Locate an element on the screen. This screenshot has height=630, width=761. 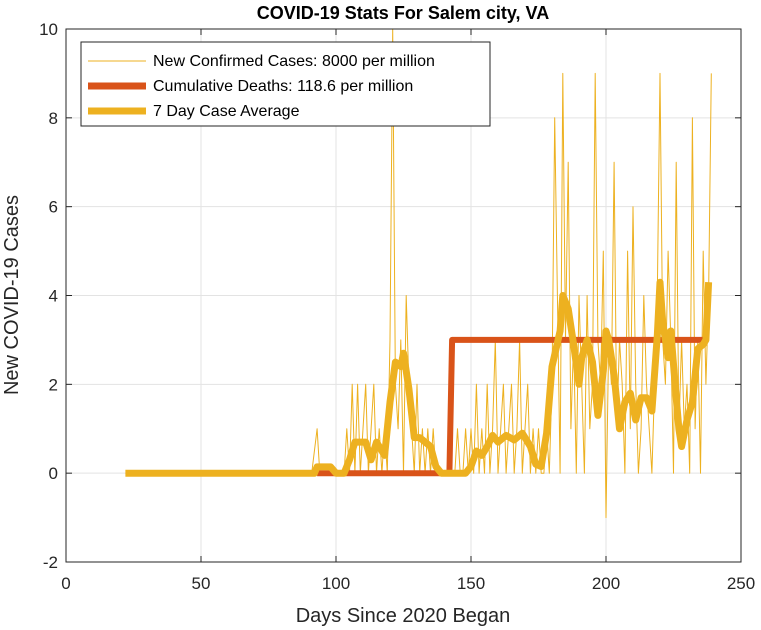
y-tick-label: 6 is located at coordinates (53, 207).